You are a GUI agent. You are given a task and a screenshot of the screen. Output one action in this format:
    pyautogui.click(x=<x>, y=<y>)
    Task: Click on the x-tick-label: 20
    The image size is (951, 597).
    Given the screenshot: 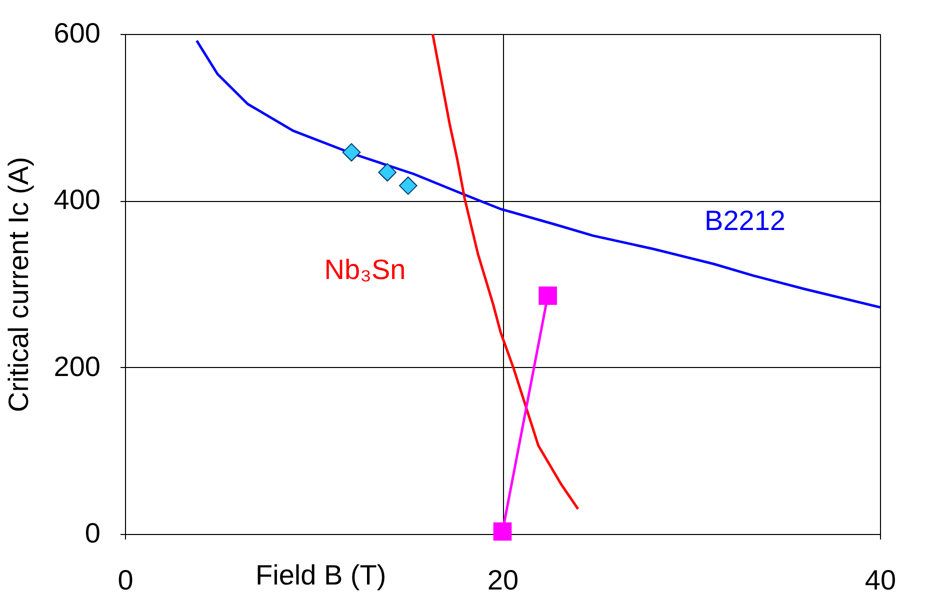 What is the action you would take?
    pyautogui.click(x=503, y=580)
    